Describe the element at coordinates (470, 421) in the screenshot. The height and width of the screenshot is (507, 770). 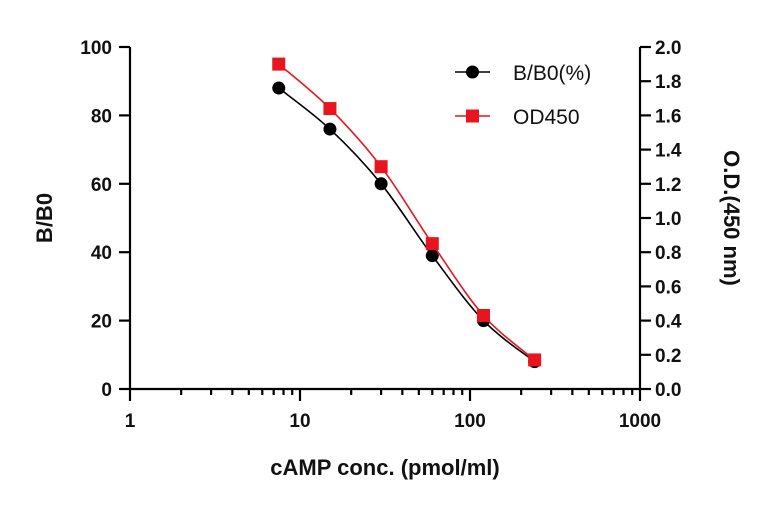
I see `x-tick-label: 100` at that location.